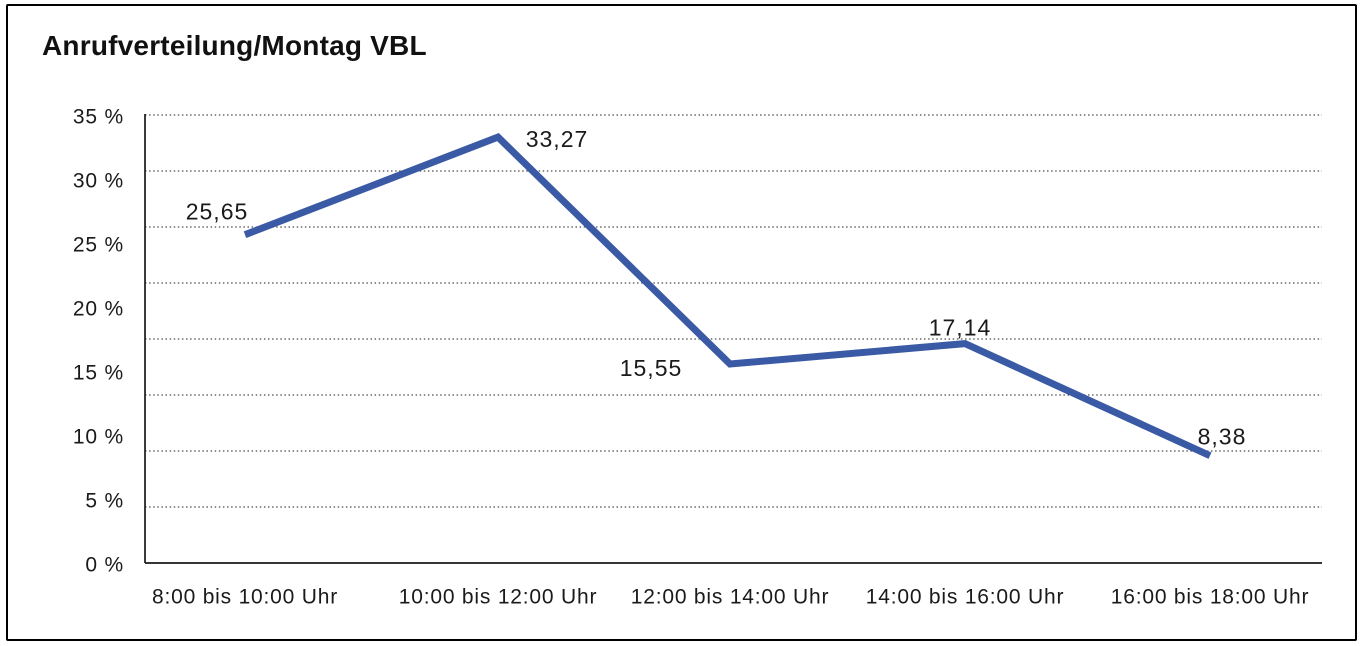 The image size is (1363, 646). I want to click on value-label: 33,27, so click(557, 139).